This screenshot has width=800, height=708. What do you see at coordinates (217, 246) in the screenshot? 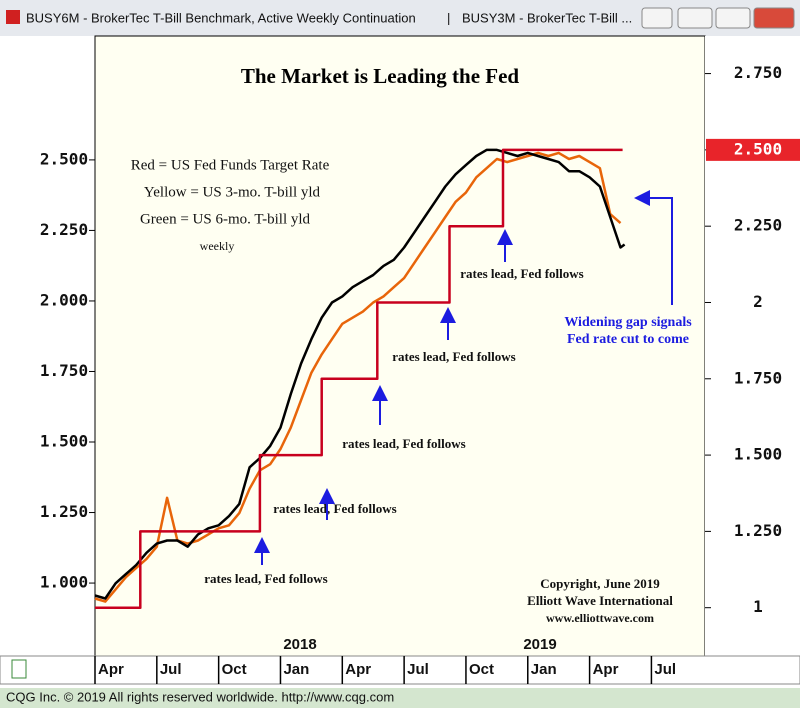
I see `legend-note: weekly` at bounding box center [217, 246].